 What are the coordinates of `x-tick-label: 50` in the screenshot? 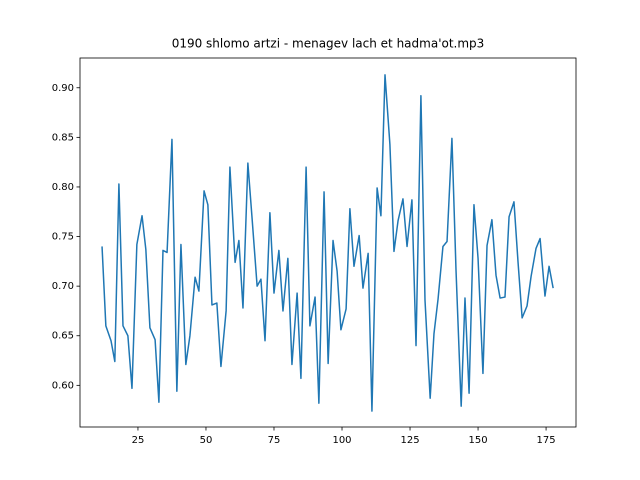 It's located at (206, 440).